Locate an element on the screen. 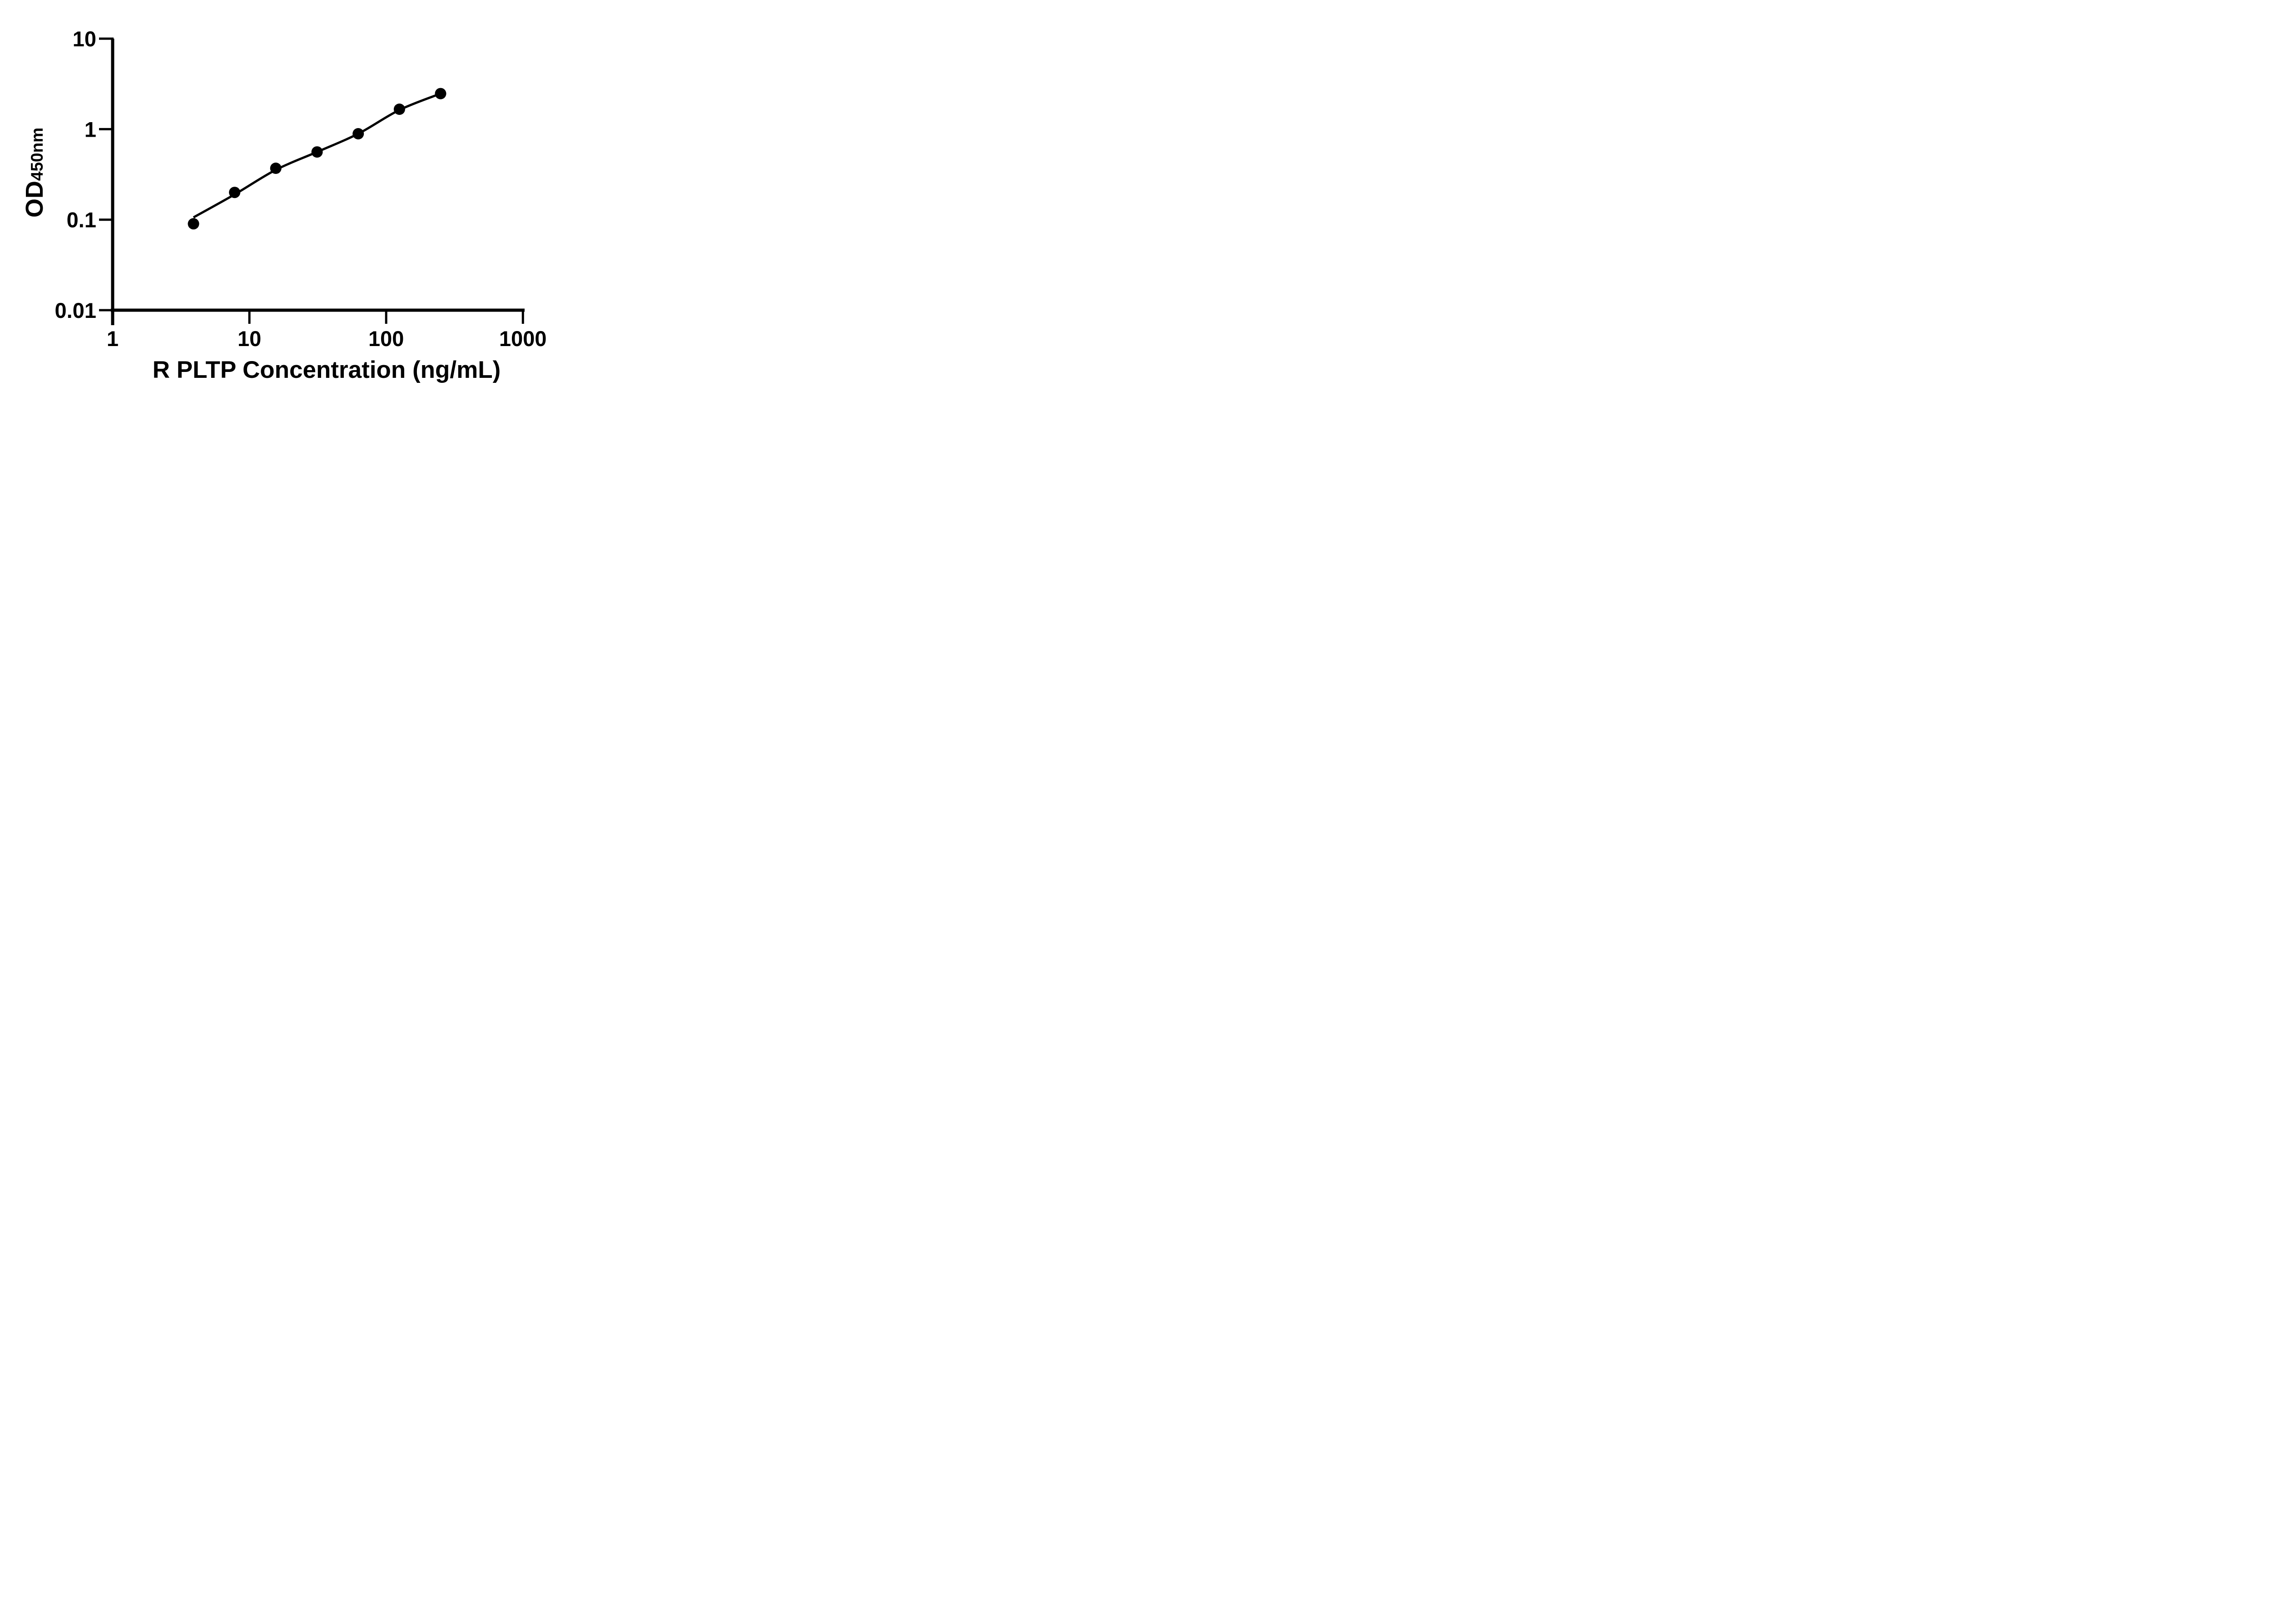 The width and height of the screenshot is (2271, 1624). x-tick-label: 1000 is located at coordinates (523, 339).